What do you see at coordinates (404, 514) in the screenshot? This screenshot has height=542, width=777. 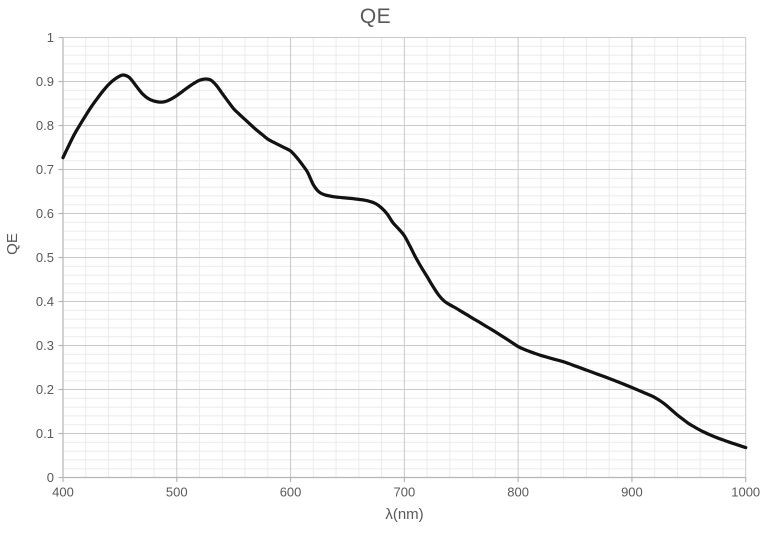 I see `x-axis-title: λ(nm)` at bounding box center [404, 514].